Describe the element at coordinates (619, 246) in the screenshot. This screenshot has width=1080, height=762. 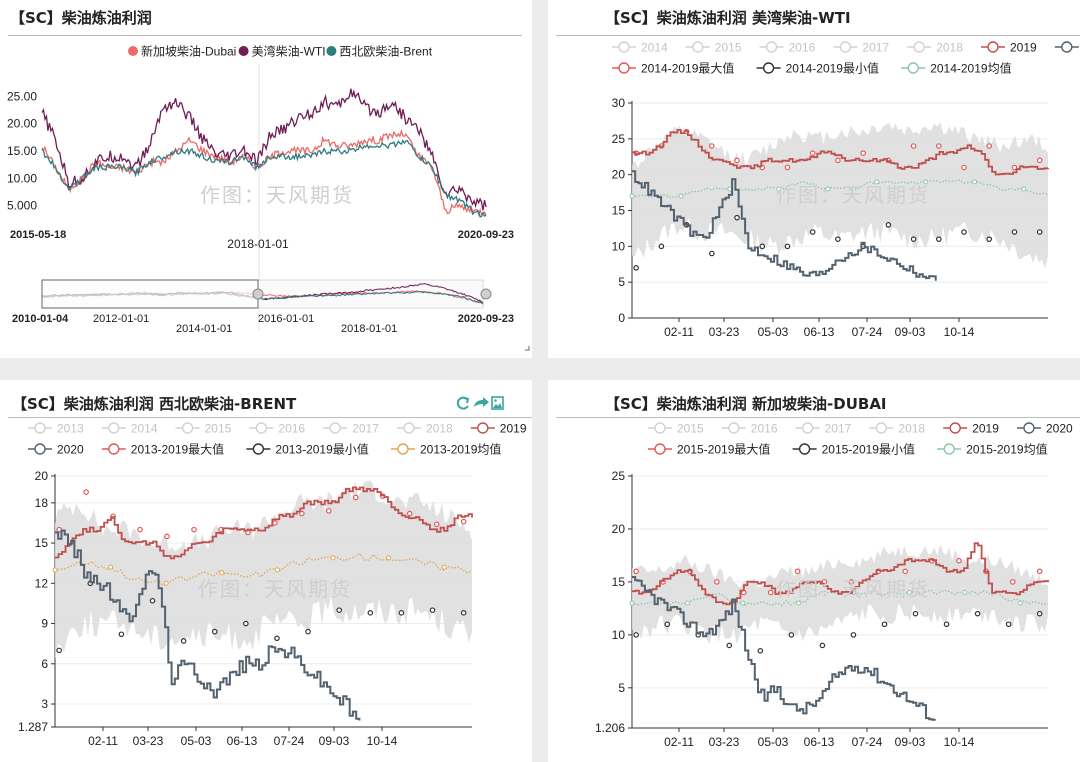
I see `y-tick-label: 10` at that location.